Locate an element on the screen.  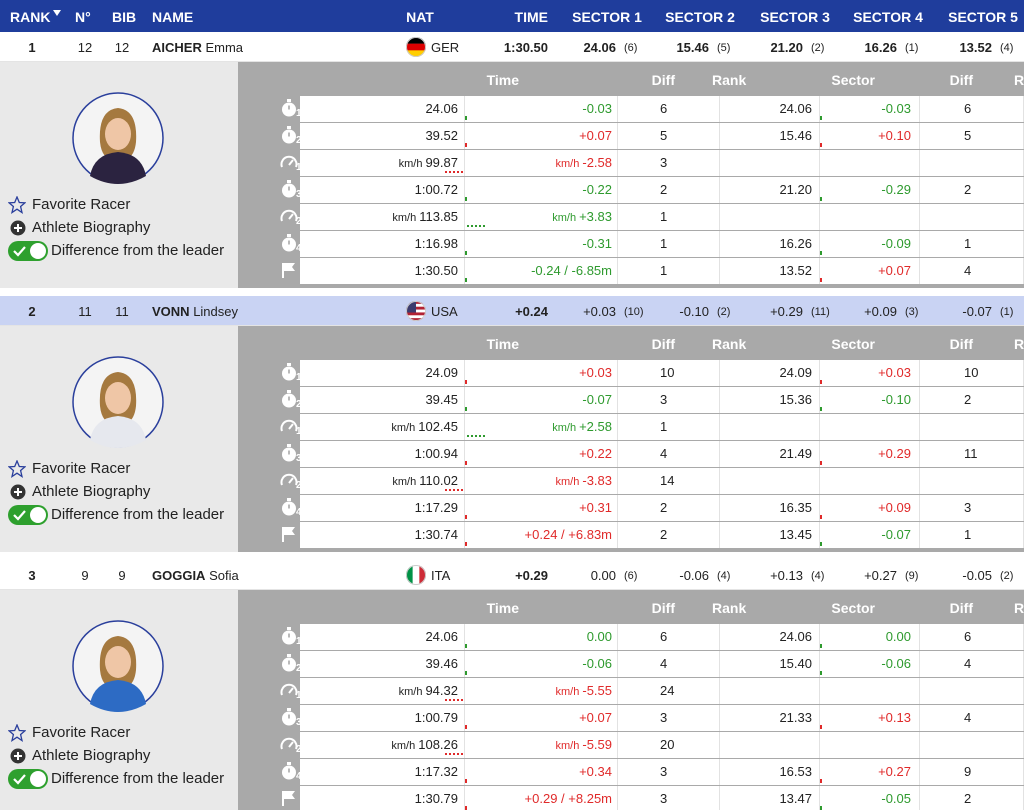
athlete-name: AICHER Emma is located at coordinates (197, 47).